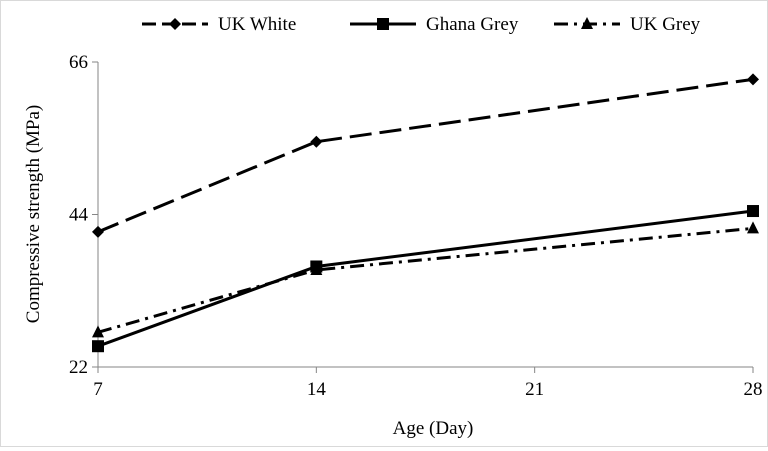  I want to click on x-tick-label: 21, so click(534, 389).